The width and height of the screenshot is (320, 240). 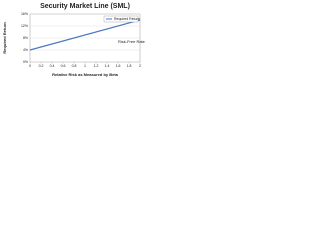 I want to click on x-tick-label: 1.8, so click(x=129, y=66).